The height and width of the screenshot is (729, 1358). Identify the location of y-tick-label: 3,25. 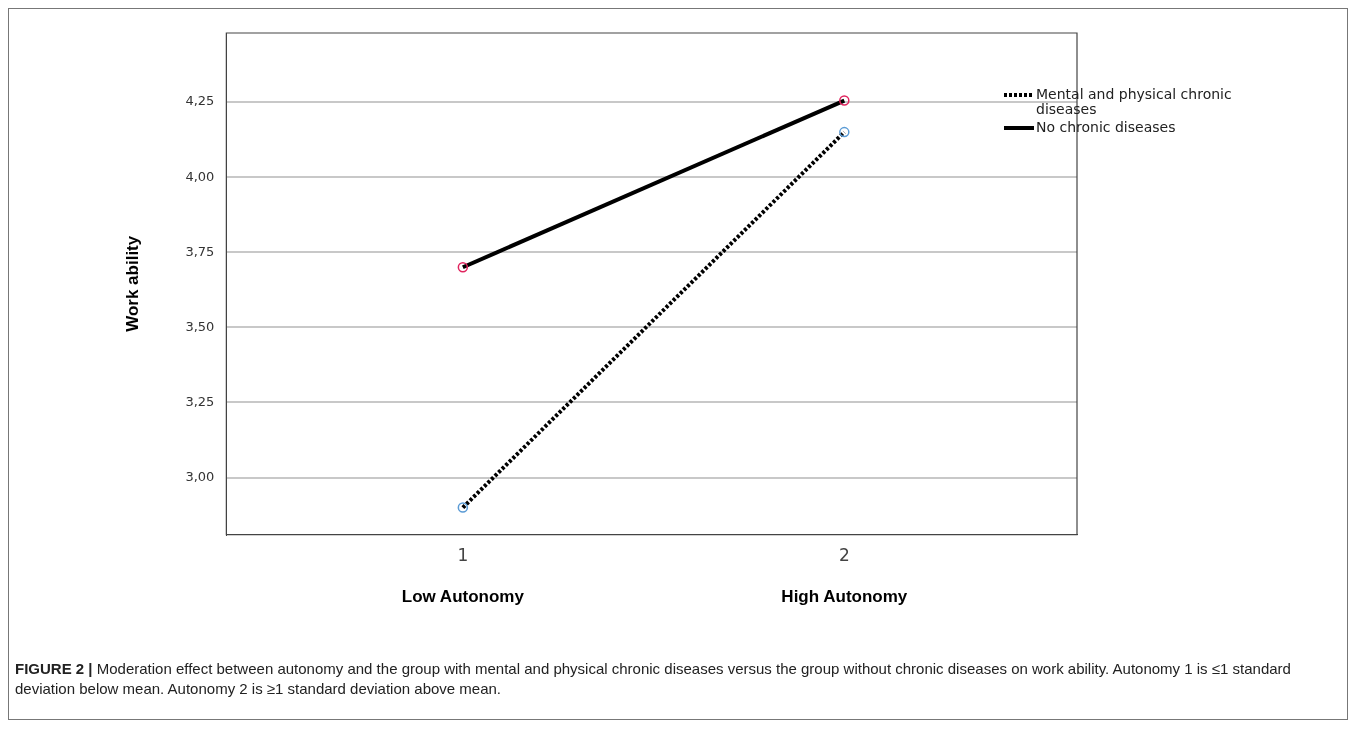
(200, 401).